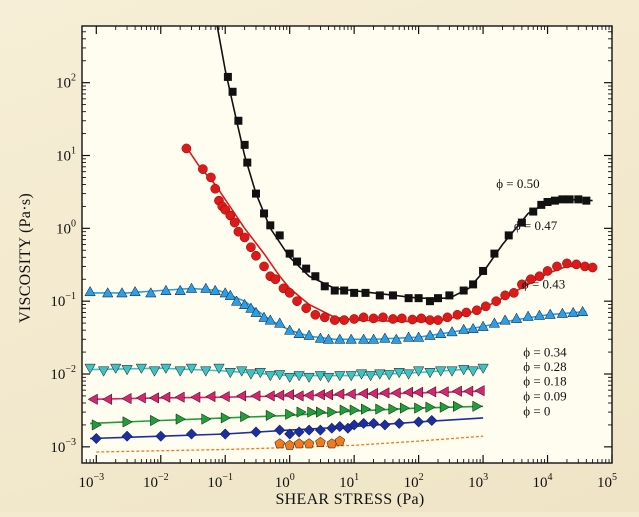 The width and height of the screenshot is (639, 517). I want to click on x-tick-label: 10¹, so click(349, 481).